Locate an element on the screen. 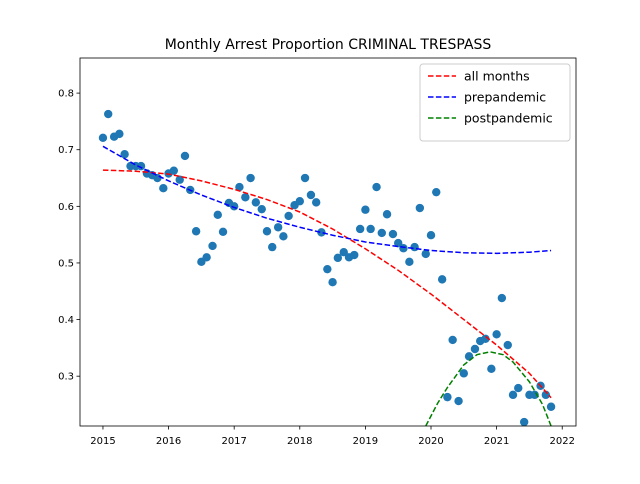 The height and width of the screenshot is (484, 640). x-tick-label: 2022 is located at coordinates (561, 441).